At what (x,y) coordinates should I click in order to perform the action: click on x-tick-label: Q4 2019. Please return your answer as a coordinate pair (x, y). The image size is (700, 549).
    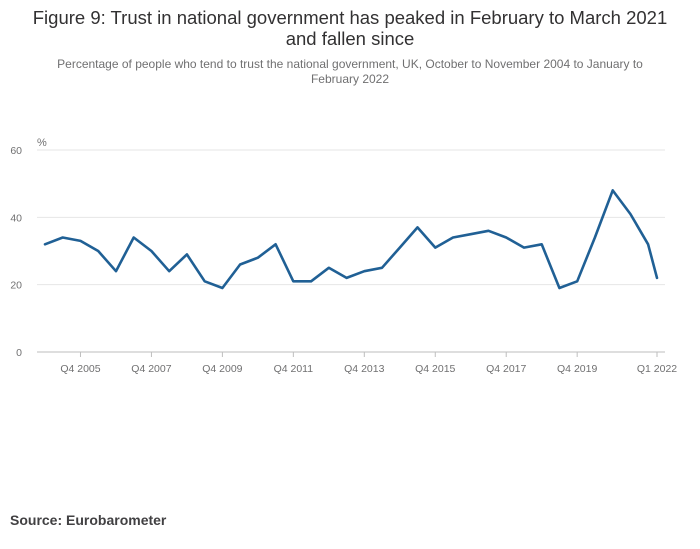
    Looking at the image, I should click on (577, 369).